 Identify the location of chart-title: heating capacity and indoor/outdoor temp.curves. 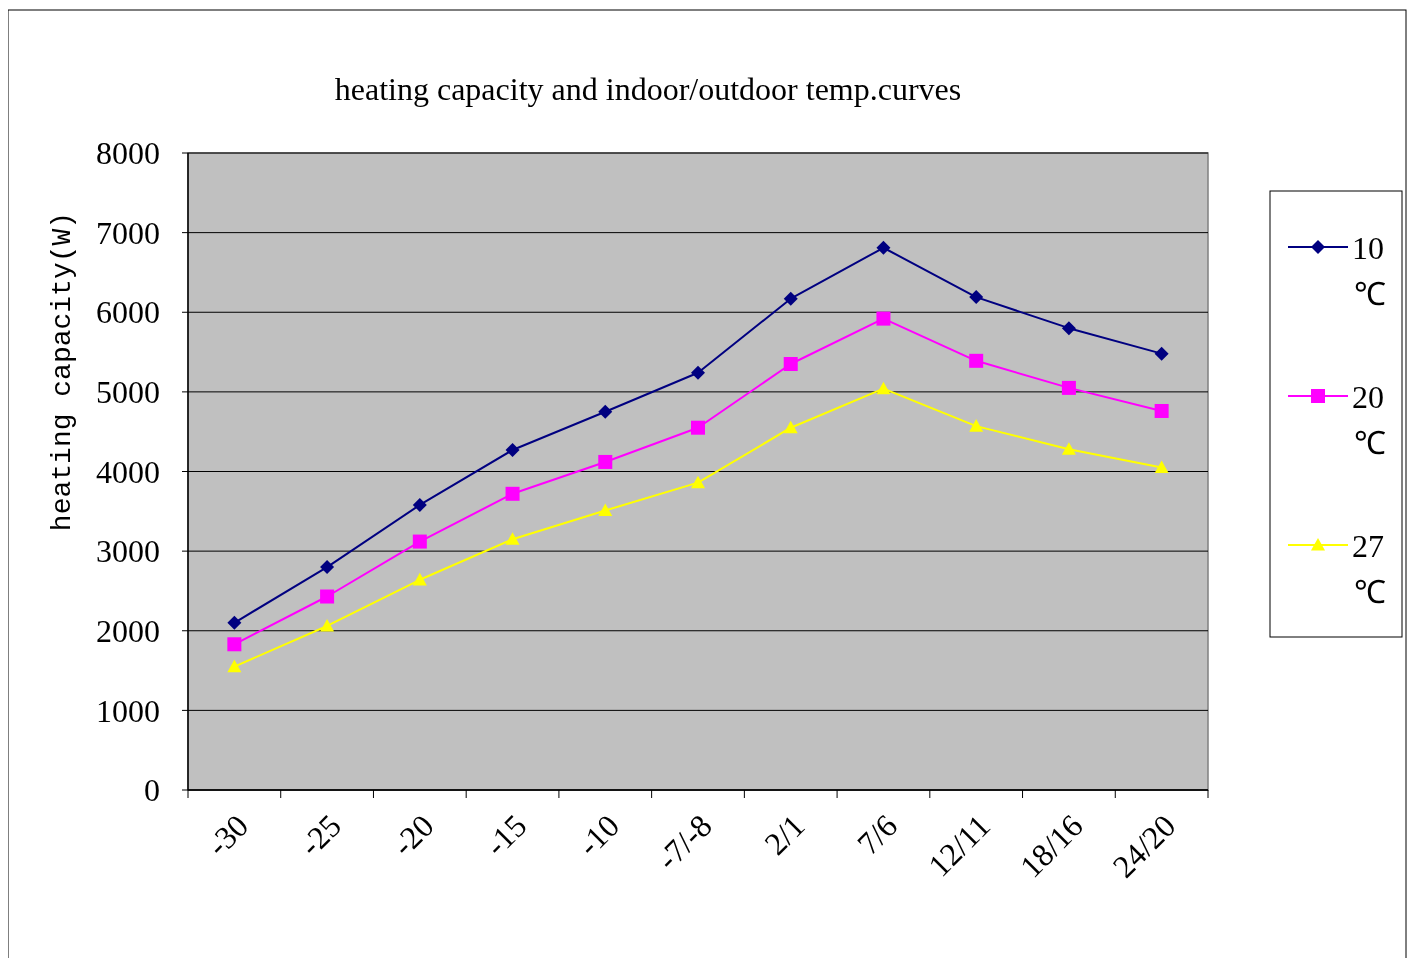
(648, 89).